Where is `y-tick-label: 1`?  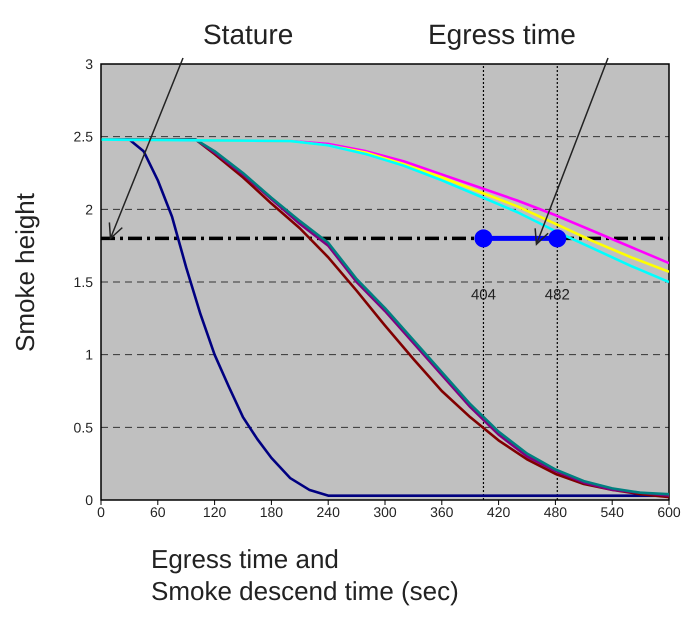 y-tick-label: 1 is located at coordinates (89, 354).